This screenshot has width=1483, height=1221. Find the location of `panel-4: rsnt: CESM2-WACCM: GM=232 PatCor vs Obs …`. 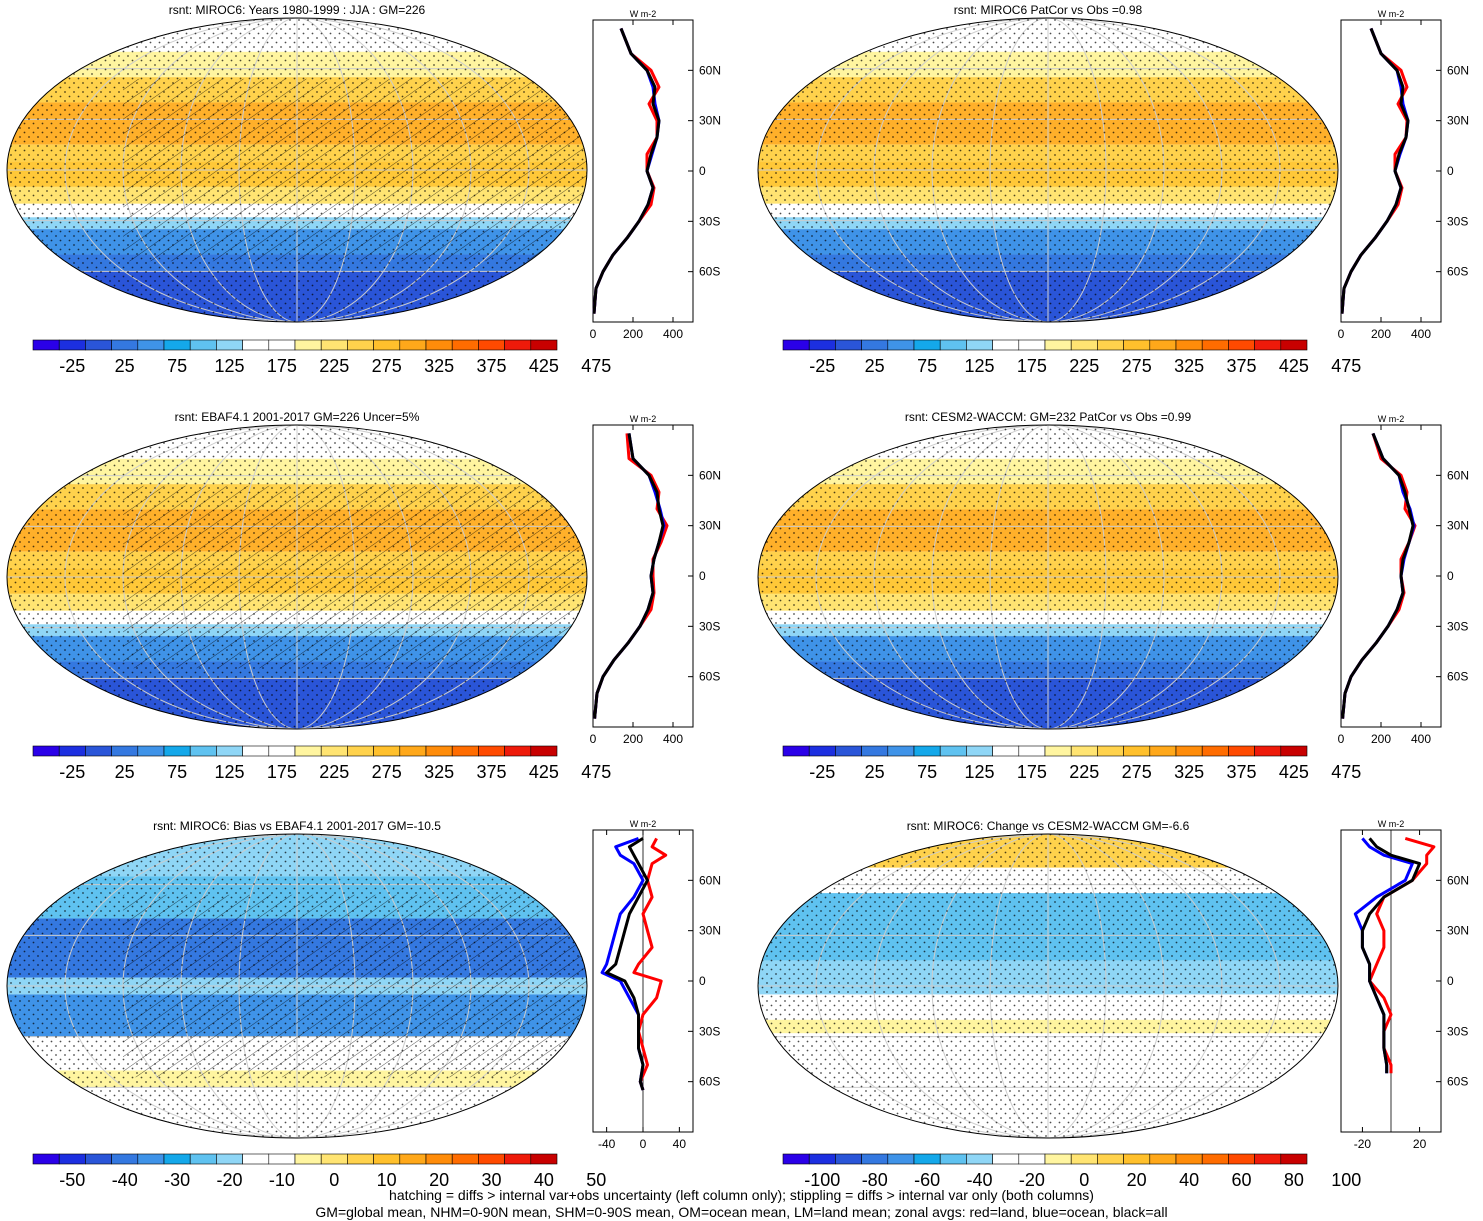

panel-4: rsnt: CESM2-WACCM: GM=232 PatCor vs Obs … is located at coordinates (1113, 596).